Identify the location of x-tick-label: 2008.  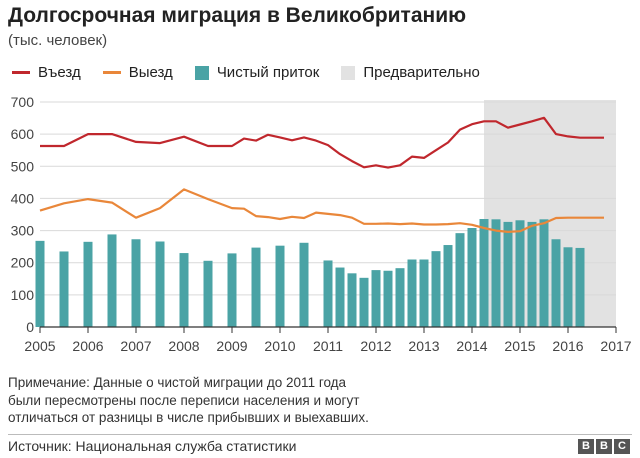
(183, 346).